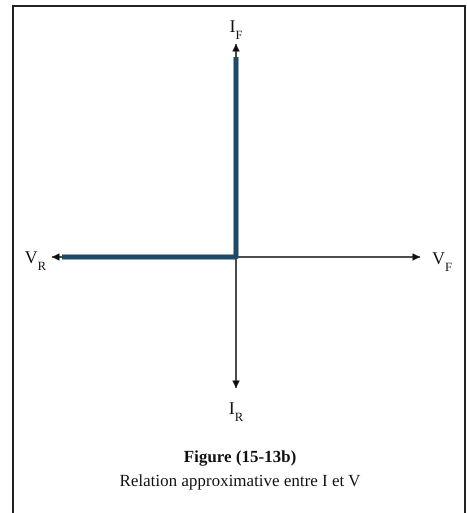  I want to click on y-axis-title: I$_{F}$, so click(236, 29).